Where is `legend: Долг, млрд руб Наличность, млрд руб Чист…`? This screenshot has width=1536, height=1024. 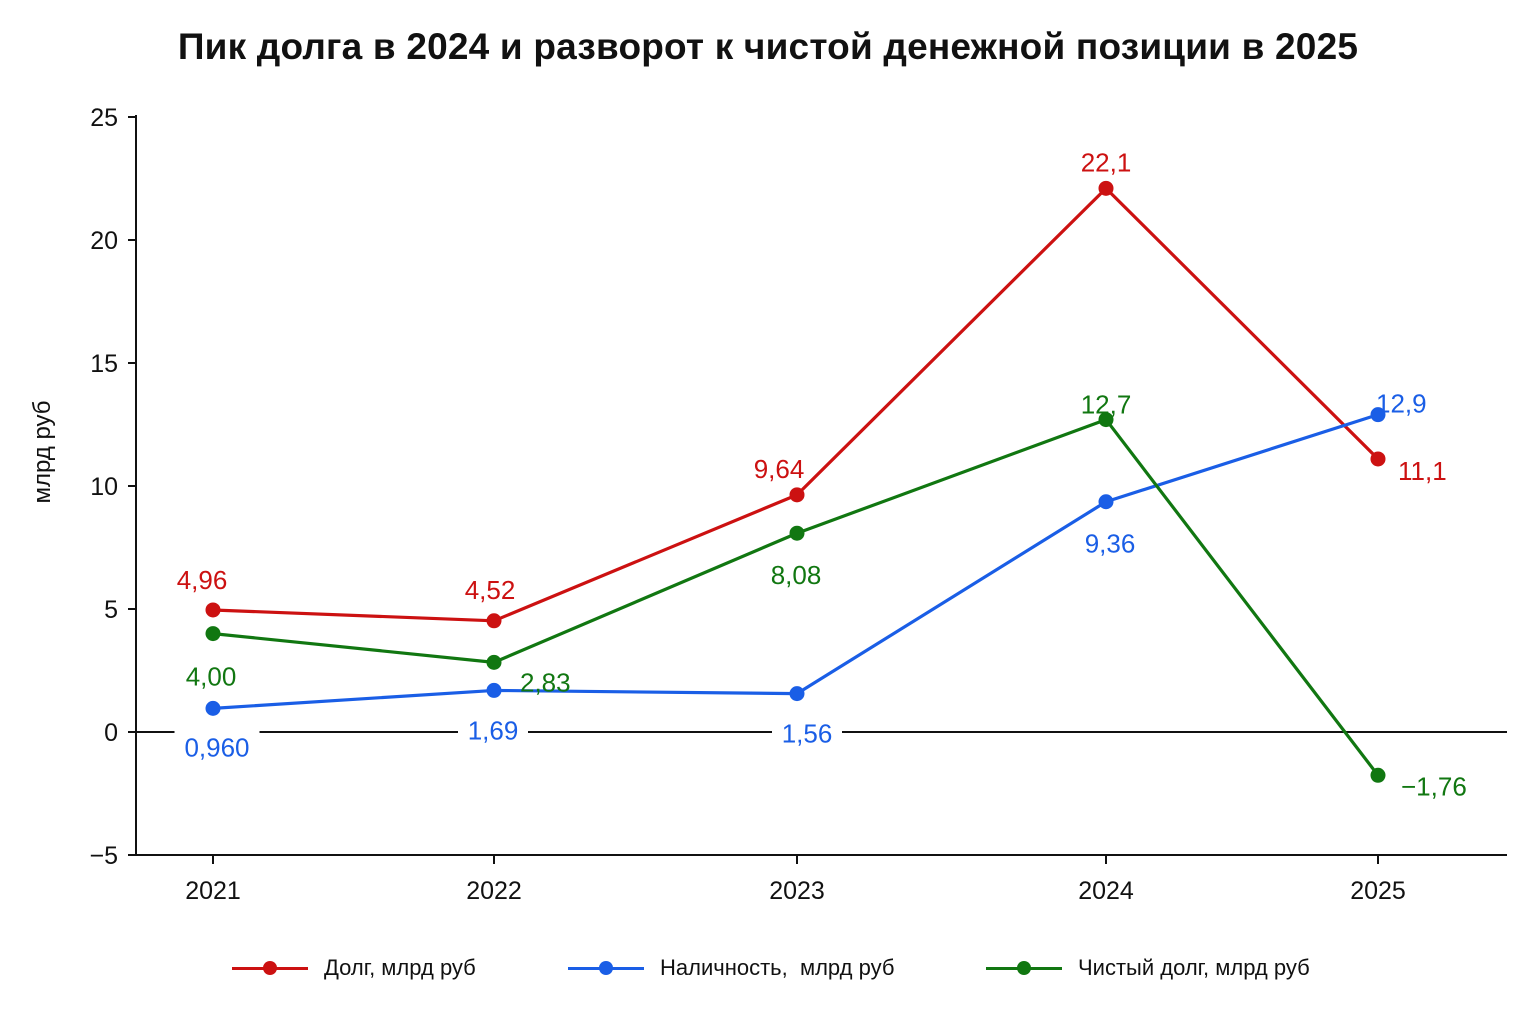 legend: Долг, млрд руб Наличность, млрд руб Чист… is located at coordinates (768, 968).